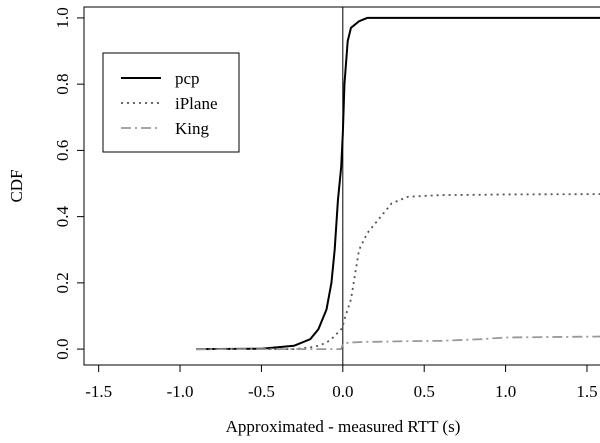  What do you see at coordinates (505, 391) in the screenshot?
I see `x-tick-label: 1.0` at bounding box center [505, 391].